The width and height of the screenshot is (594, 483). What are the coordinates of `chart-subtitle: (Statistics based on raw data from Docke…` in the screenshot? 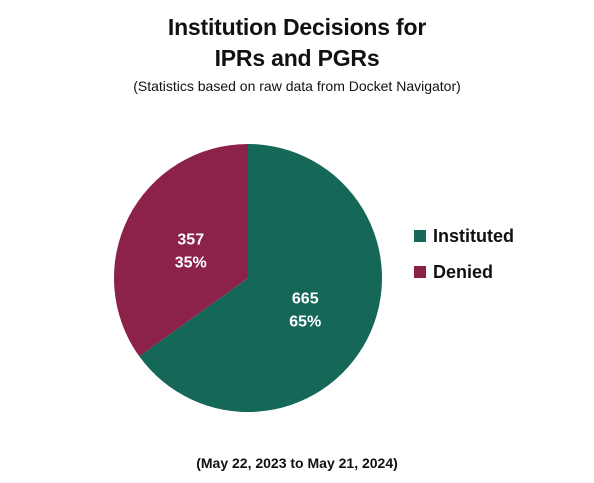 It's located at (297, 86).